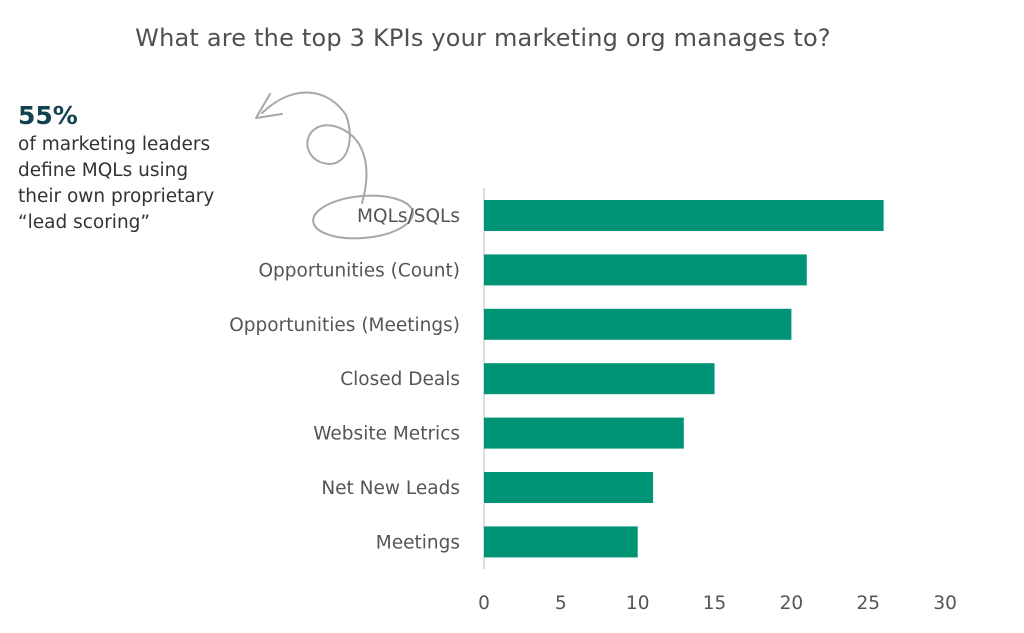  I want to click on stat-percent: 55%, so click(48, 115).